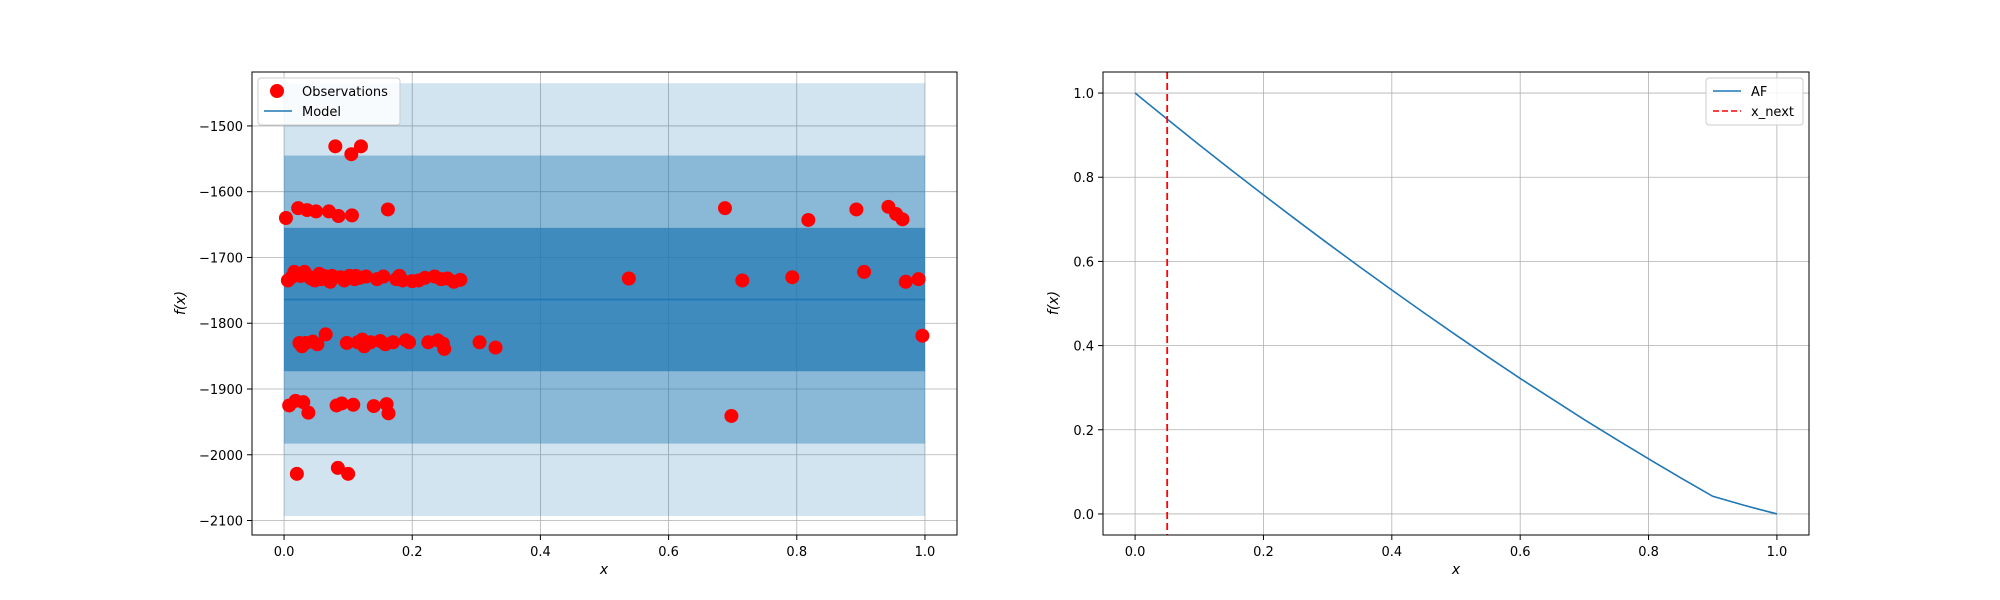  What do you see at coordinates (221, 522) in the screenshot?
I see `y-tick-label: −2100` at bounding box center [221, 522].